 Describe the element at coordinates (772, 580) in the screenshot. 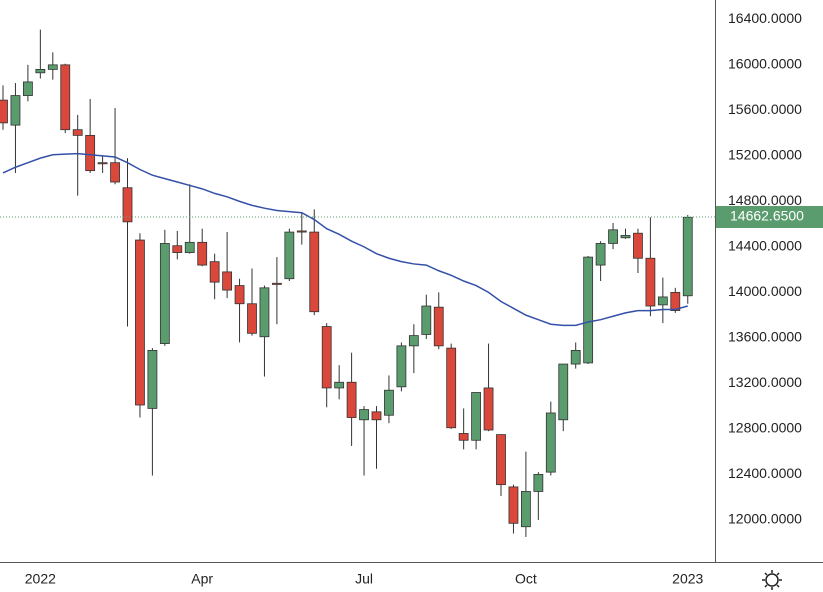

I see `settings-icon` at that location.